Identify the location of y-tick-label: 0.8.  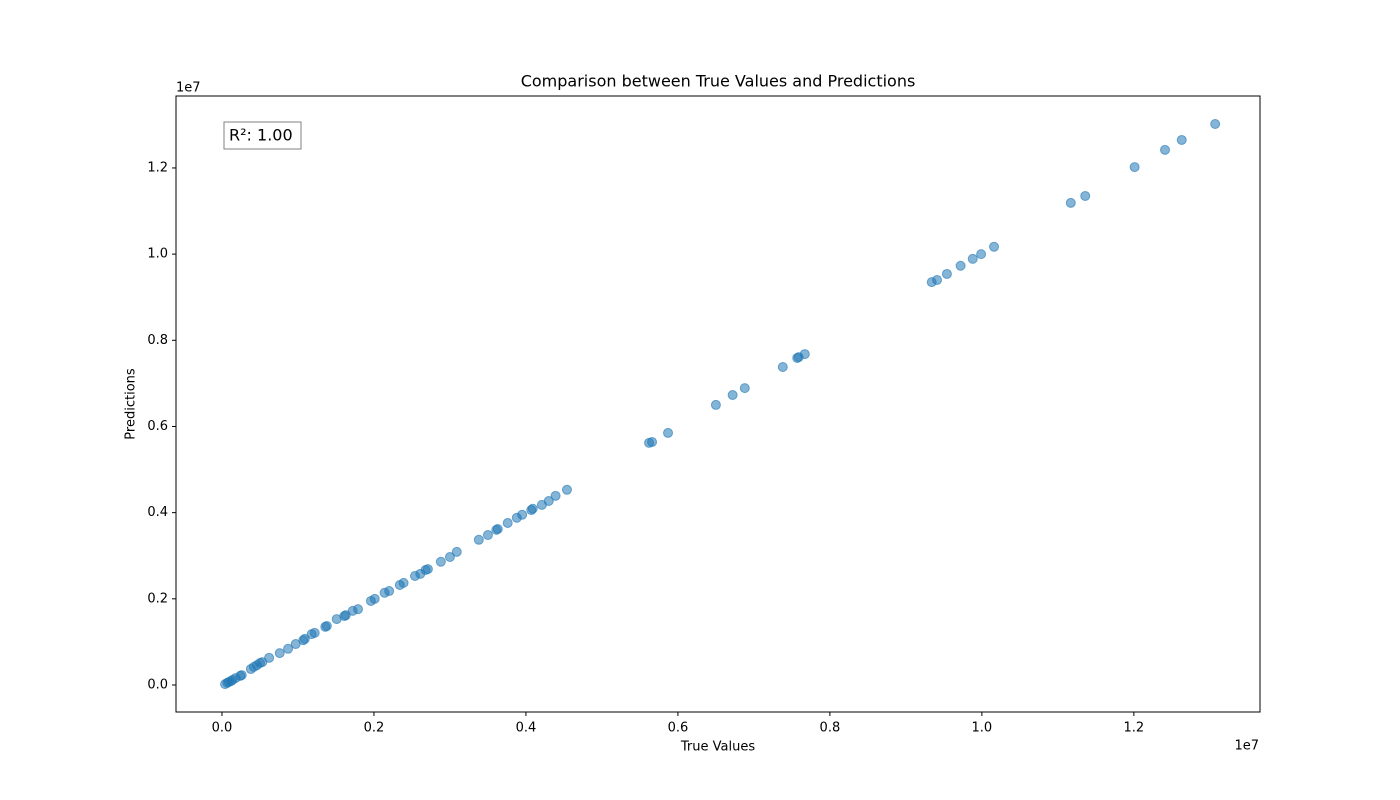
(157, 340).